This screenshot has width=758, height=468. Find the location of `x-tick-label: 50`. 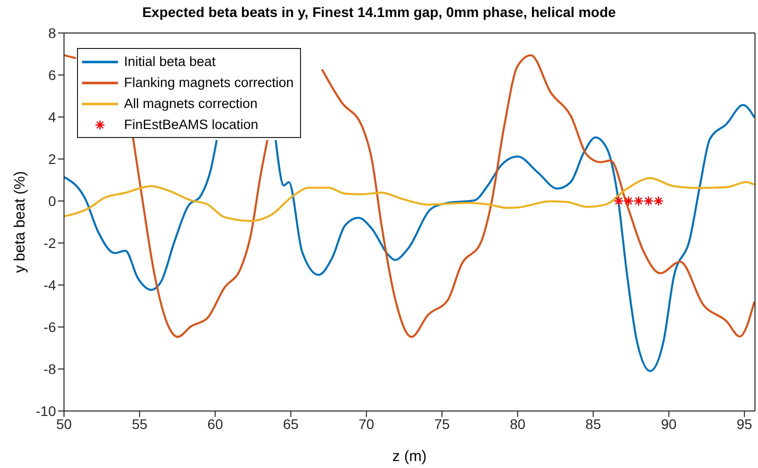

x-tick-label: 50 is located at coordinates (64, 424).